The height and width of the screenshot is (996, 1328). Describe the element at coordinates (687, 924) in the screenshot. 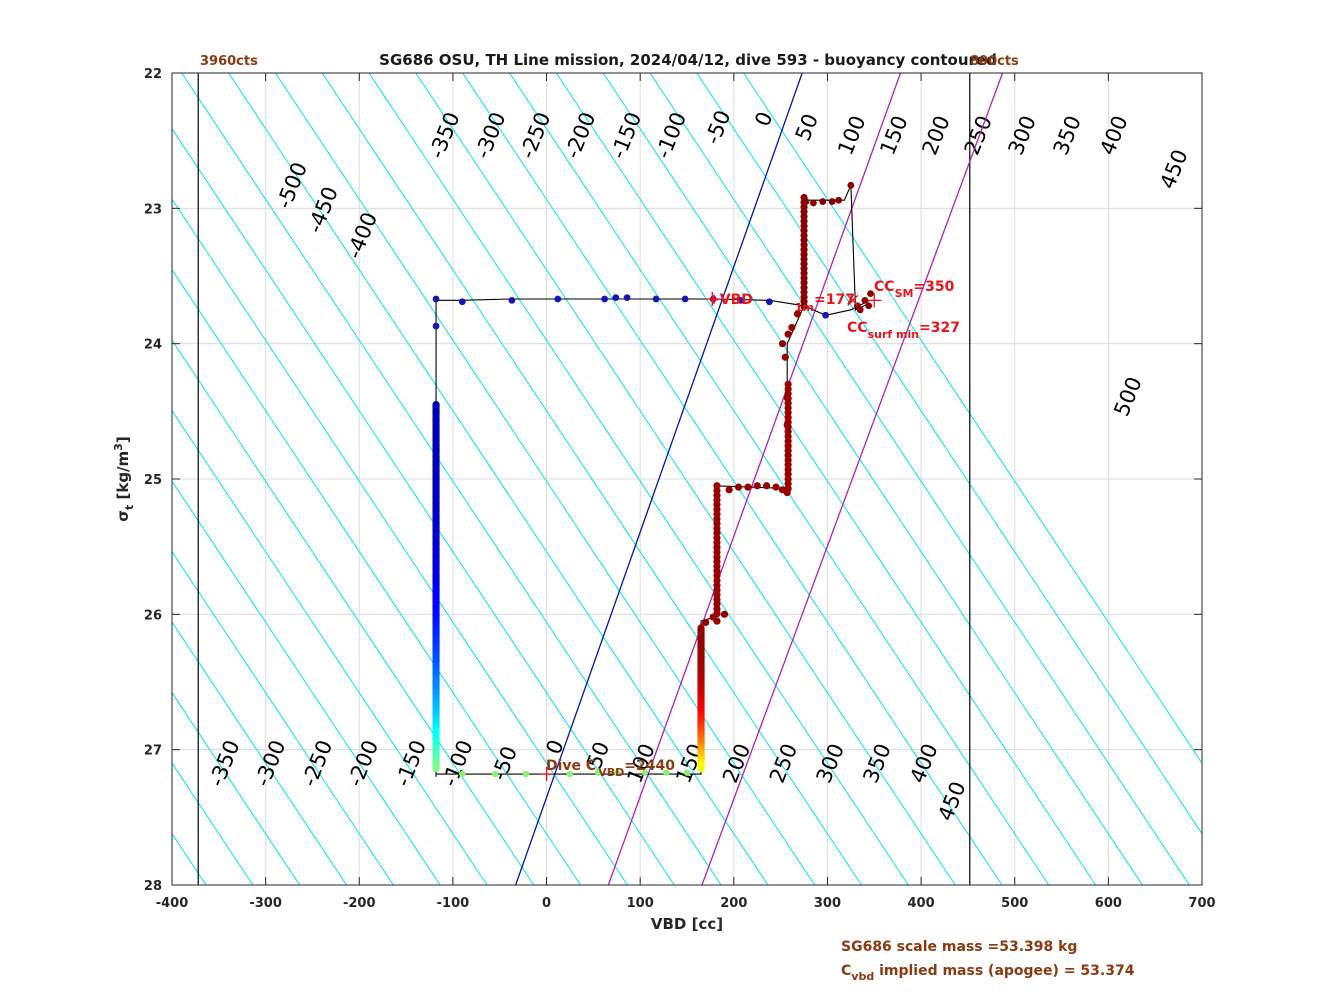

I see `x-axis-label: VBD [cc]` at that location.